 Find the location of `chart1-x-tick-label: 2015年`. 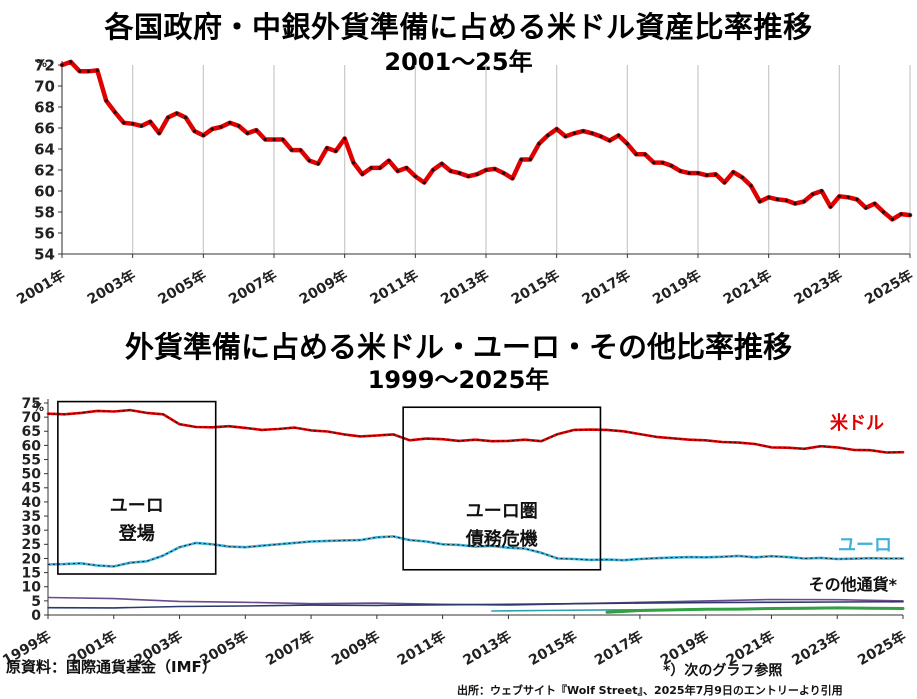

chart1-x-tick-label: 2015年 is located at coordinates (535, 287).